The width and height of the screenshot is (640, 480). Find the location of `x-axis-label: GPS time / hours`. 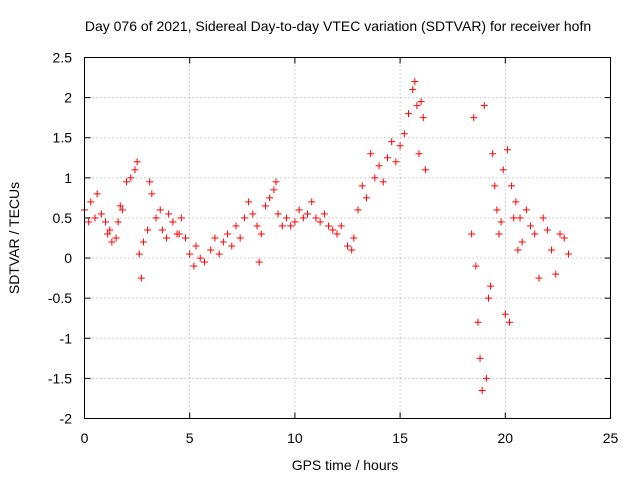

x-axis-label: GPS time / hours is located at coordinates (345, 465).